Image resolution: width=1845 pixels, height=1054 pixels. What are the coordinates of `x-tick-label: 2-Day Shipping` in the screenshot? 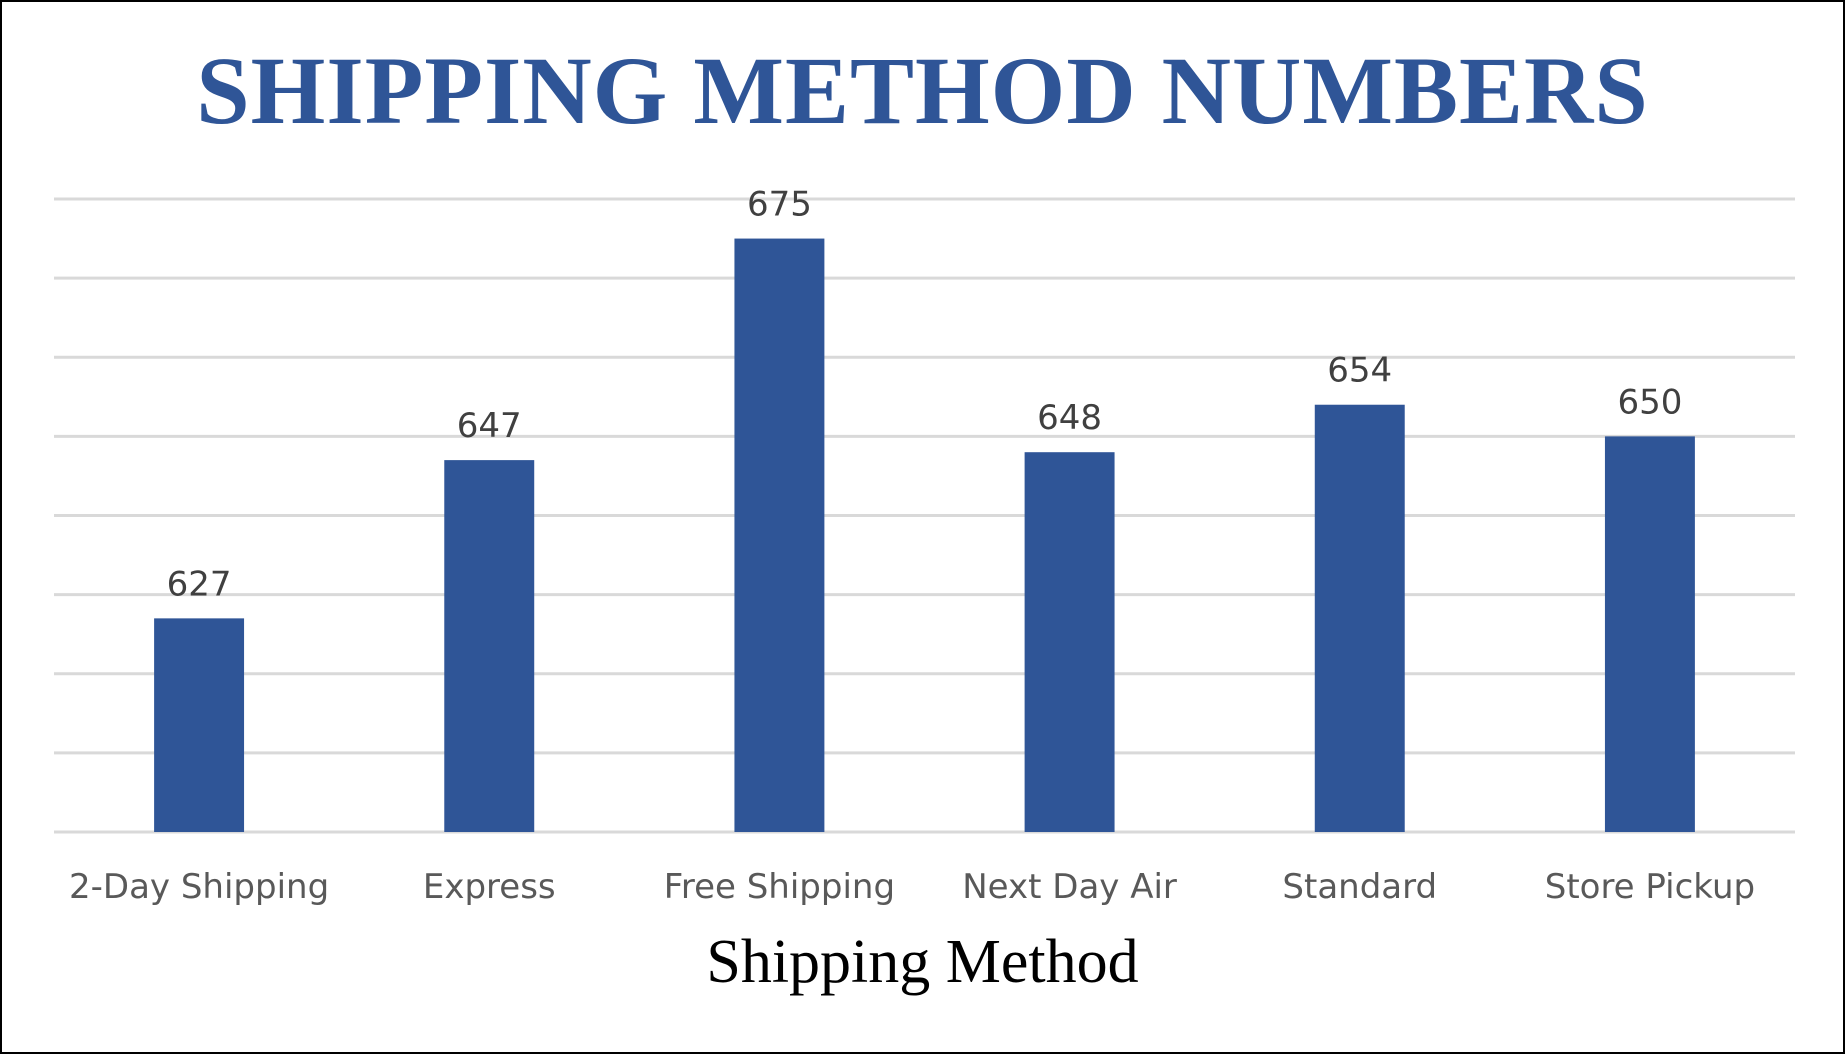 It's located at (199, 887).